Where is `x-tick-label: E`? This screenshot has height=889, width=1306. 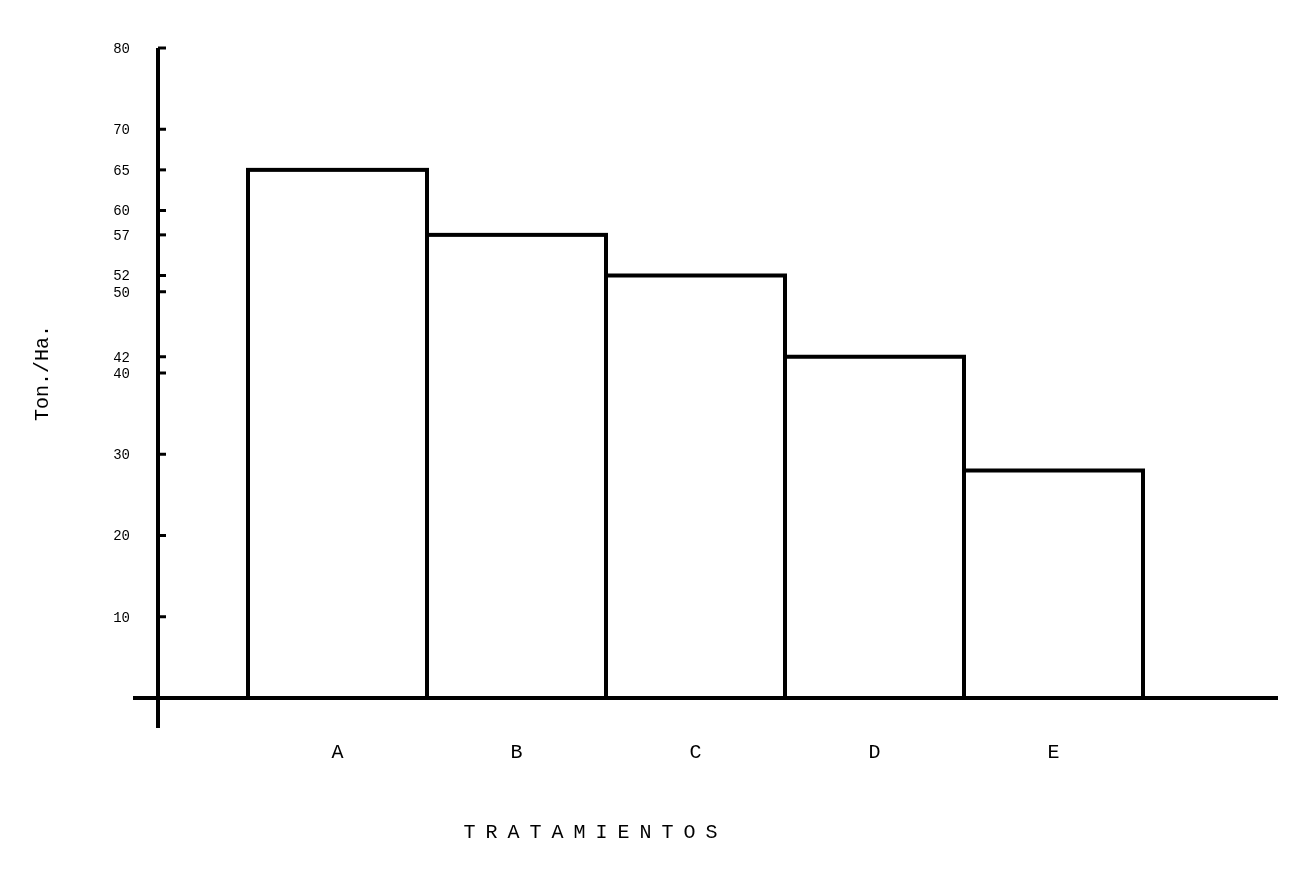
x-tick-label: E is located at coordinates (1053, 752).